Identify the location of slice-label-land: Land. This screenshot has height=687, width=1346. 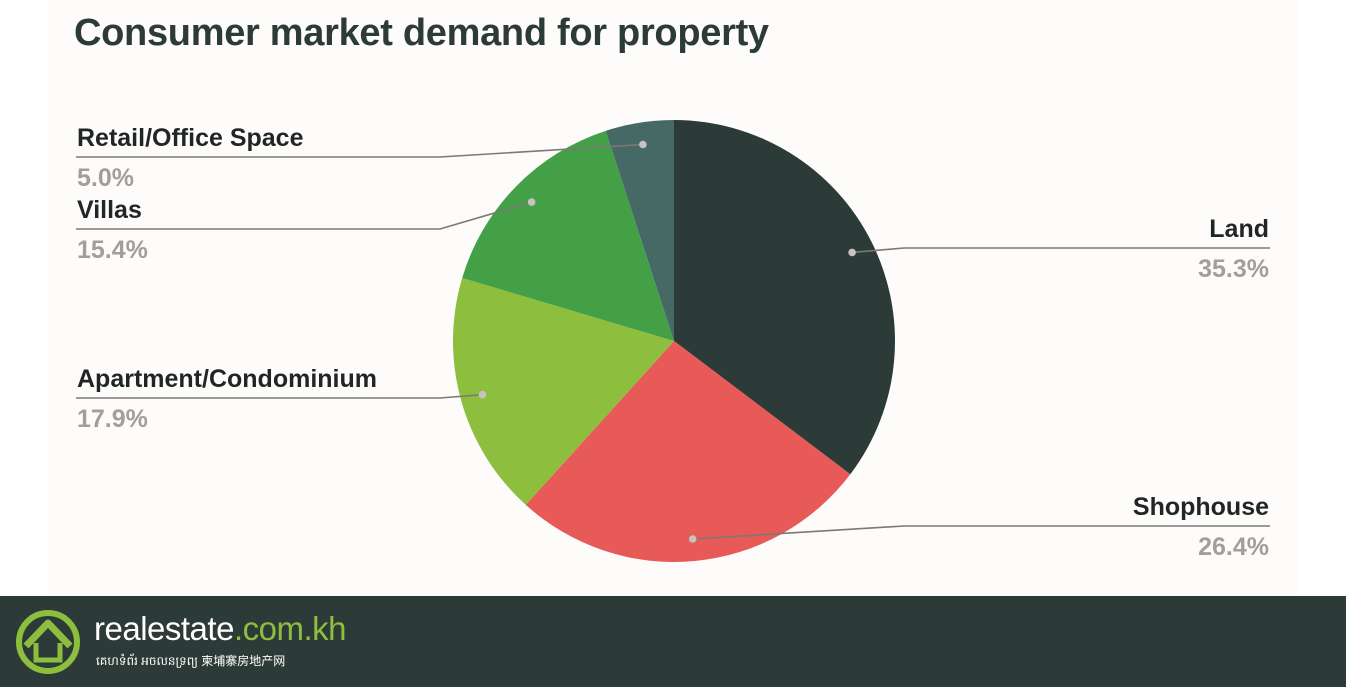
(1239, 229).